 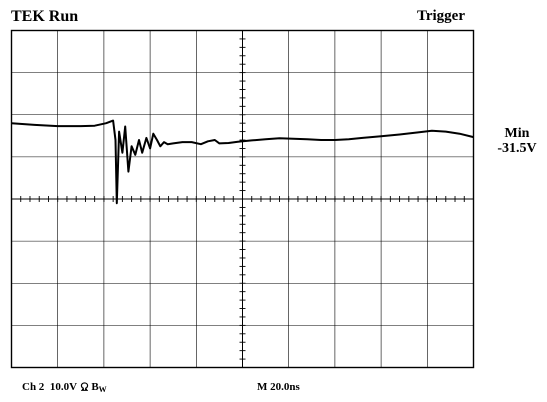 What do you see at coordinates (278, 387) in the screenshot?
I see `timebase-setting: M 20.0ns` at bounding box center [278, 387].